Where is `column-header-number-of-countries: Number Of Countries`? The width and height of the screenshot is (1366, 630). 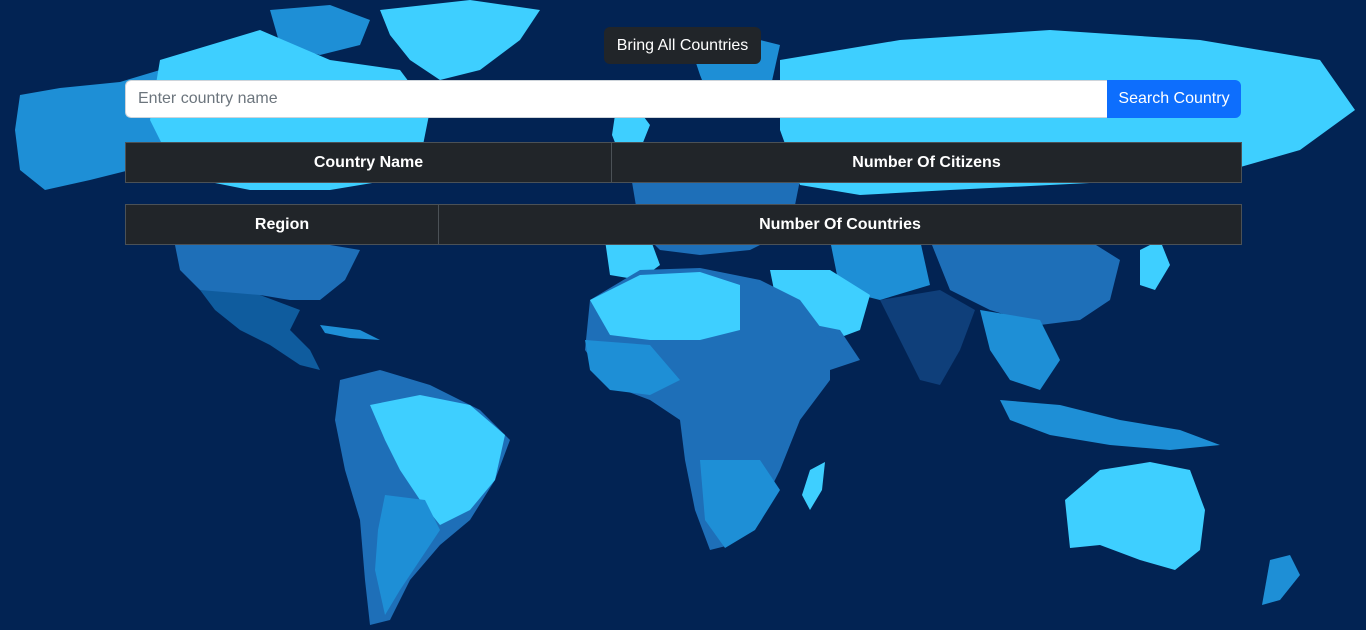
column-header-number-of-countries: Number Of Countries is located at coordinates (840, 224).